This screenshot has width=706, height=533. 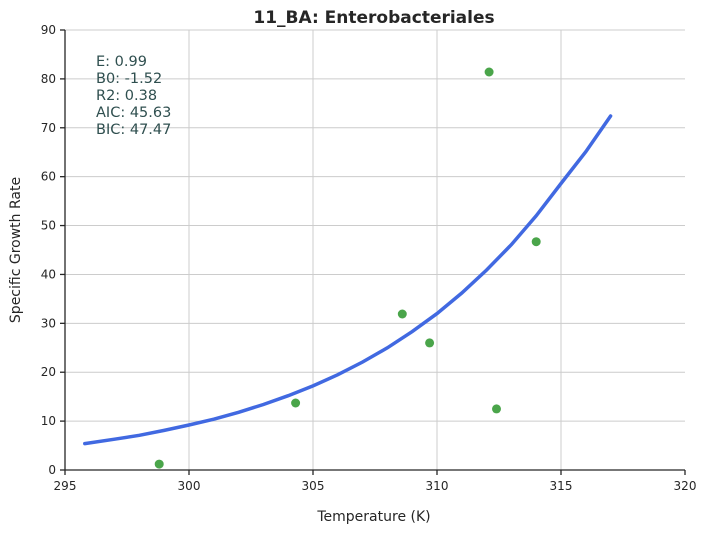 I want to click on y-tick-label: 0, so click(x=52, y=470).